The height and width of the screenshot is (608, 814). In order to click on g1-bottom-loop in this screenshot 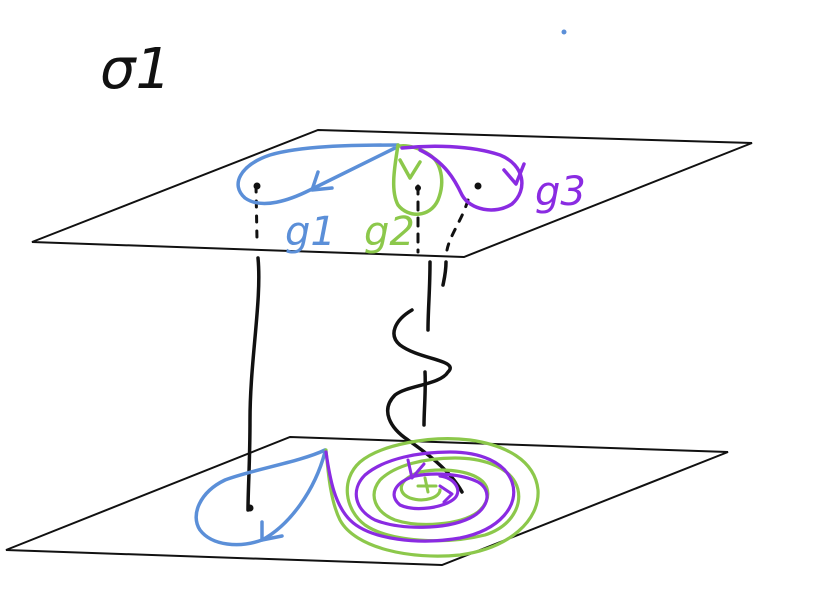, I will do `click(260, 497)`.